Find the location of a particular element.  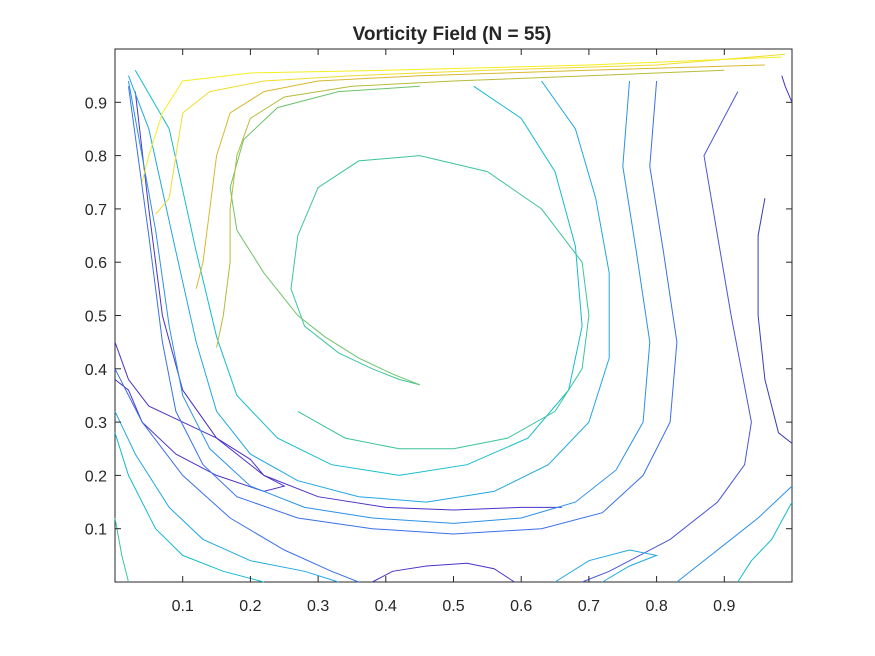

x-tick-label: 0.4 is located at coordinates (386, 606).